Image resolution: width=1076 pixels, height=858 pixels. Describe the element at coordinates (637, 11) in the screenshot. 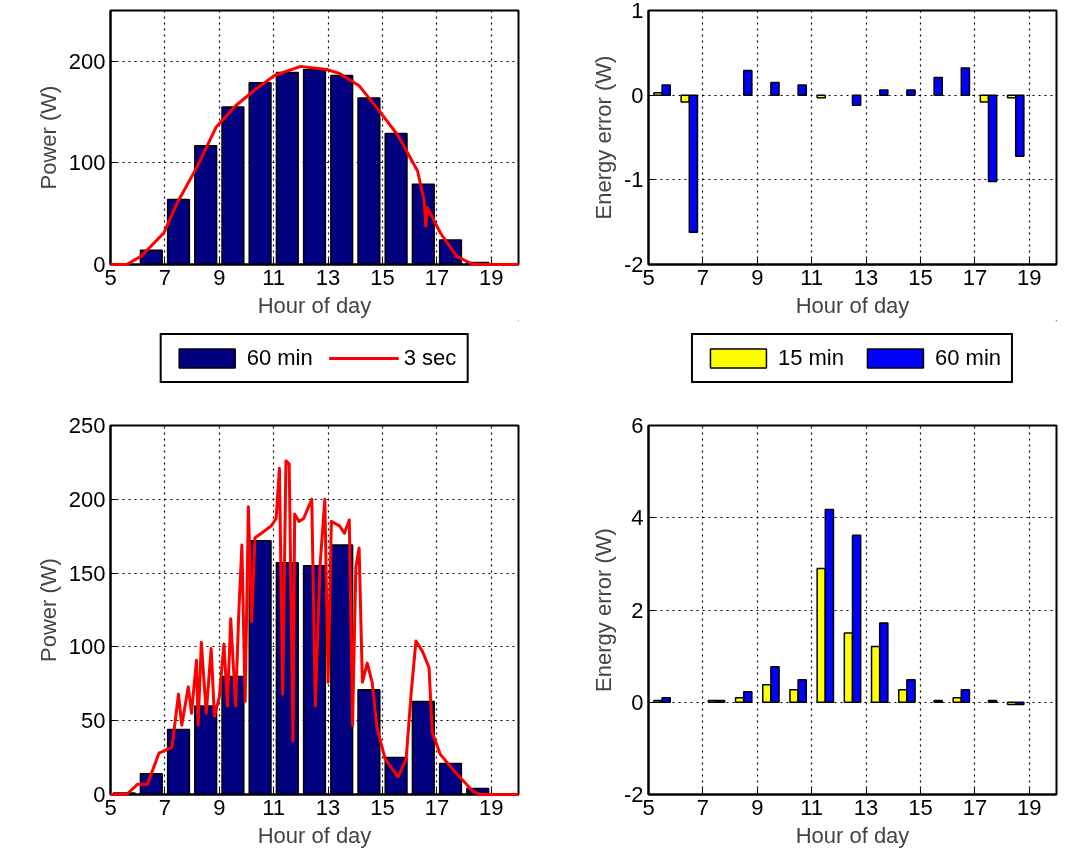

I see `y-tick-label: 1` at that location.